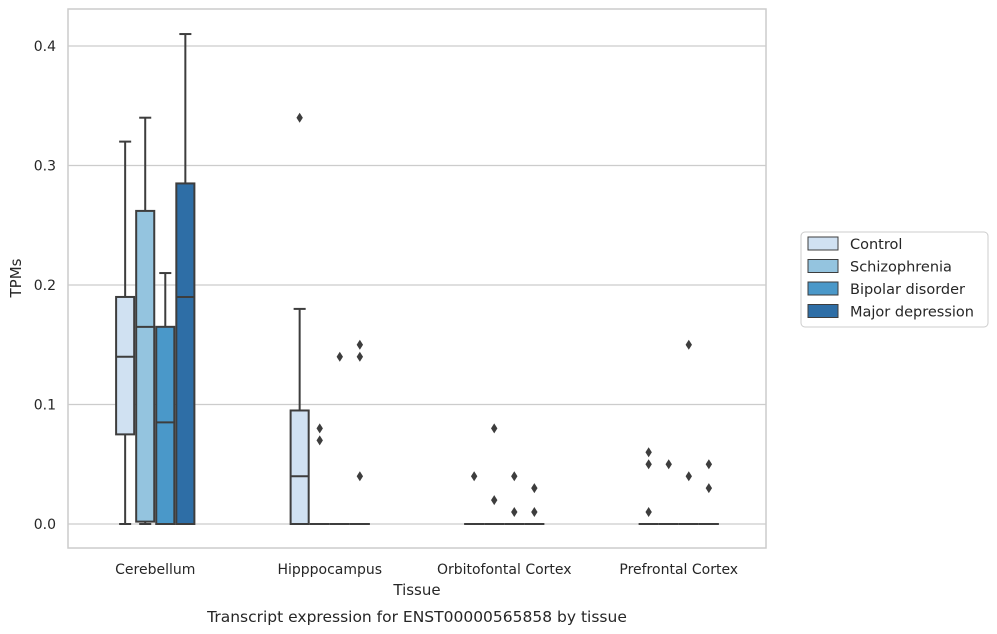  I want to click on y-tick-label: 0.0, so click(45, 525).